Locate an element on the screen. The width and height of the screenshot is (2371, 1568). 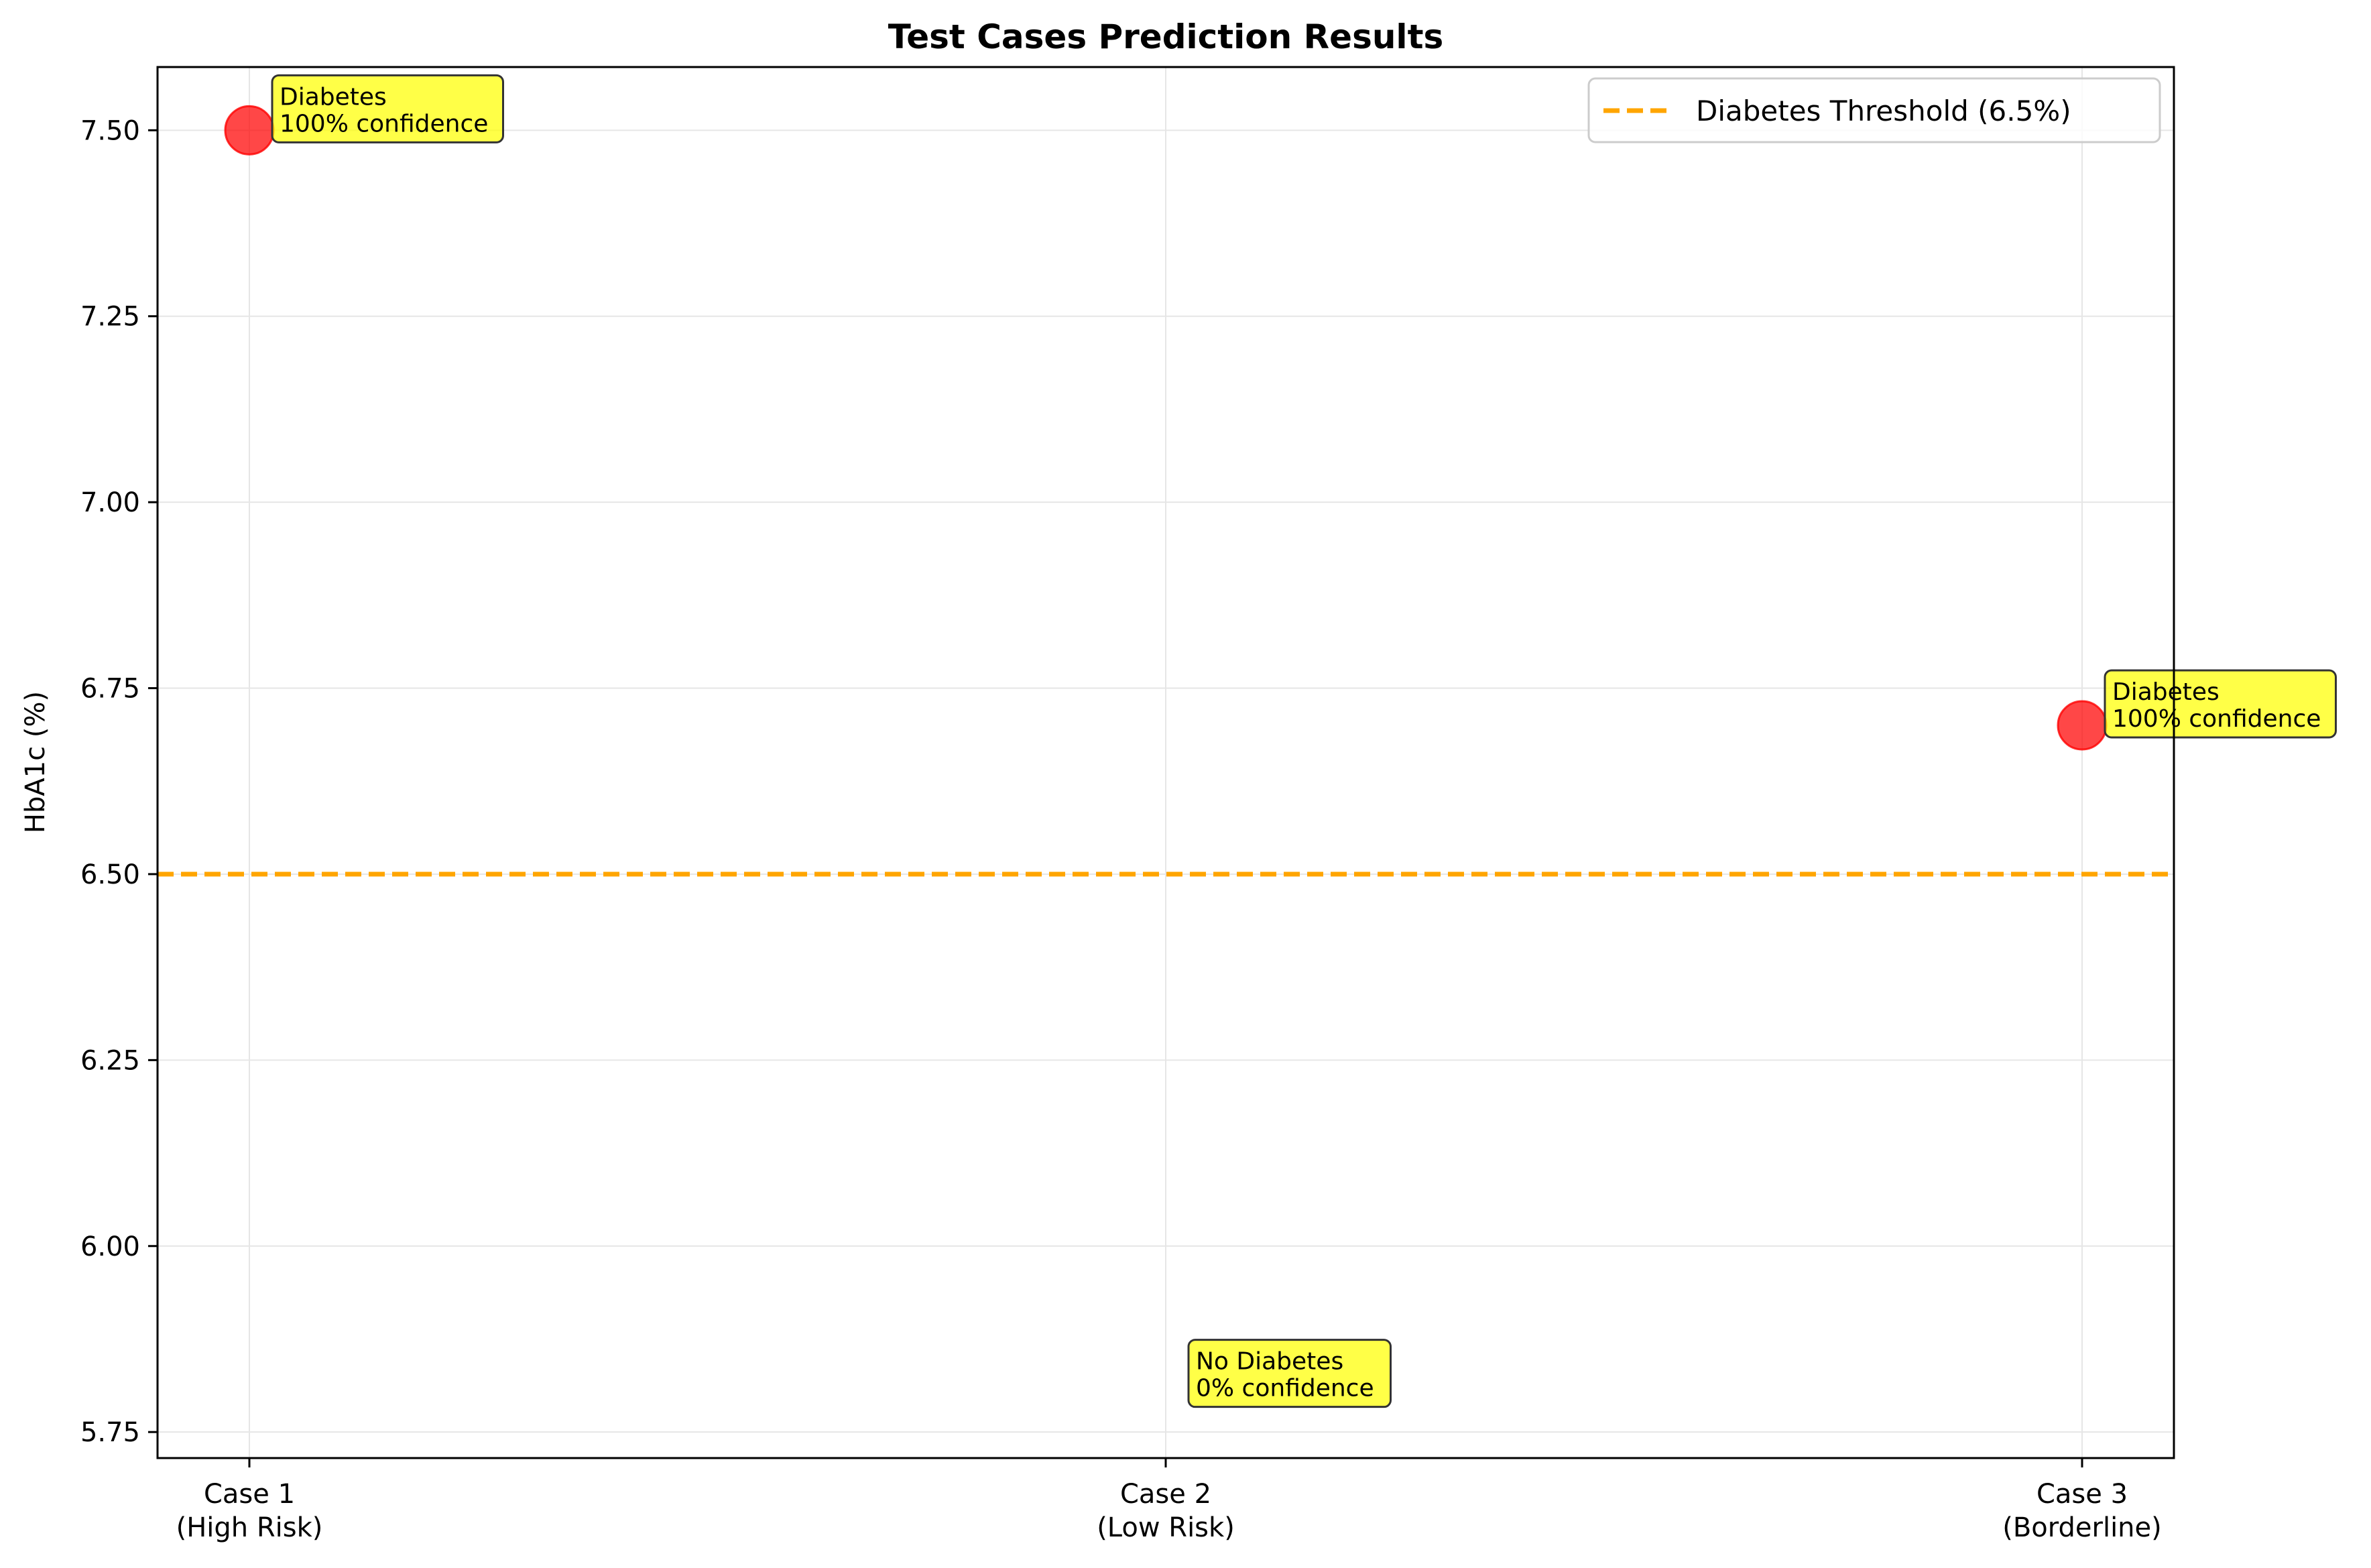
chart-title: Test Cases Prediction Results is located at coordinates (1165, 36).